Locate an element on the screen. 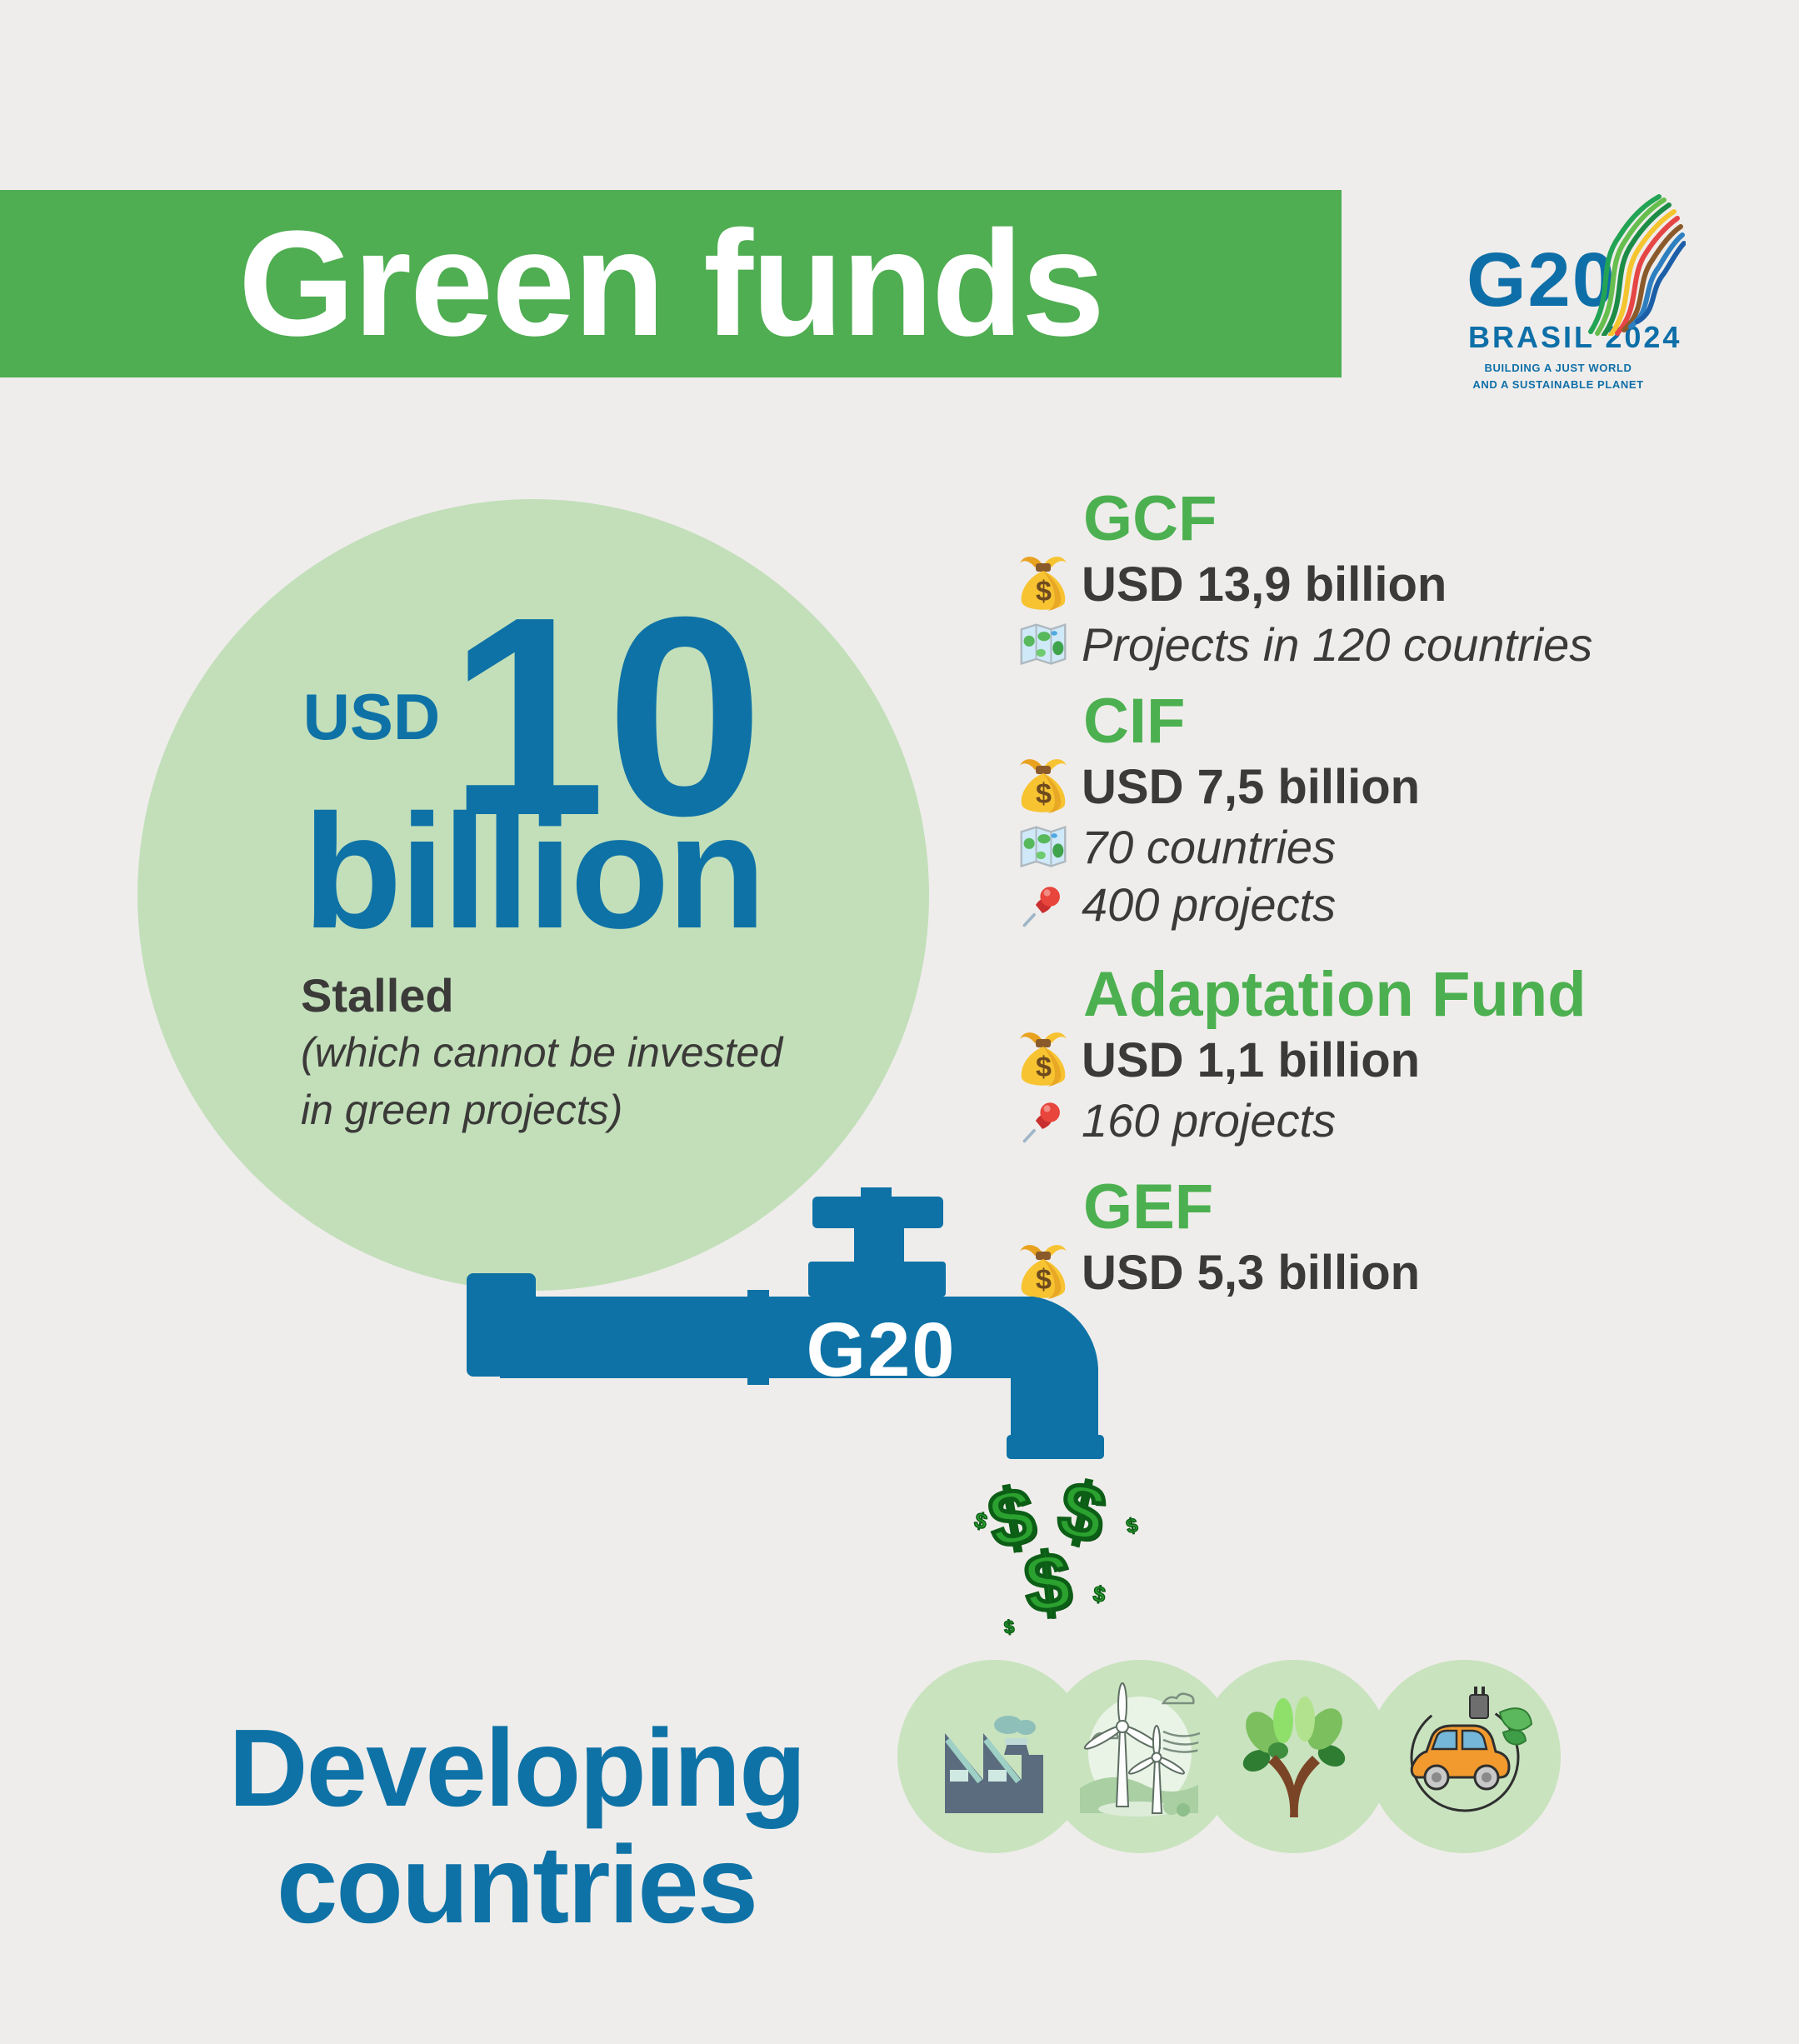  amount-unit: billion is located at coordinates (534, 872).